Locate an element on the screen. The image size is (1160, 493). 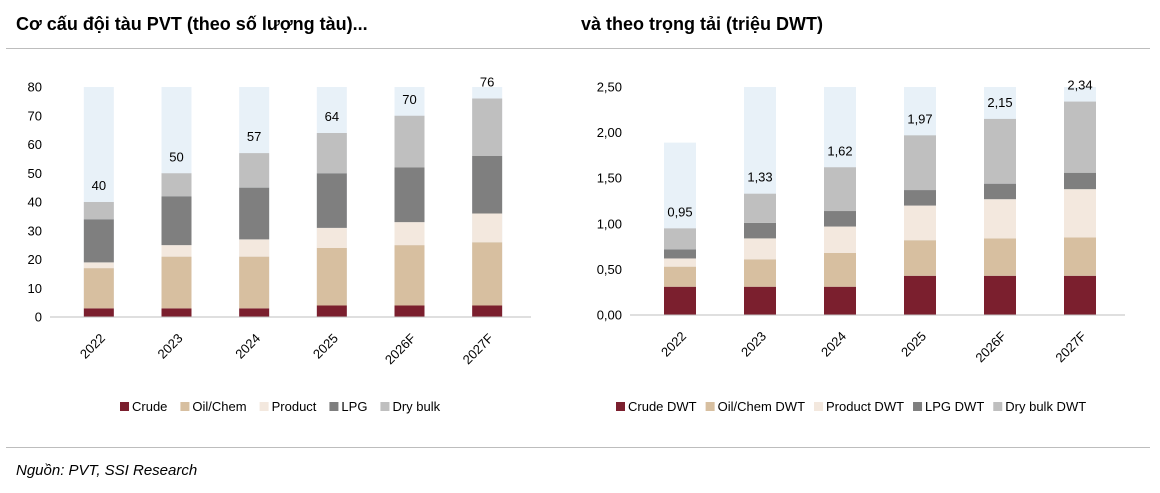
total-label: 64 is located at coordinates (332, 116).